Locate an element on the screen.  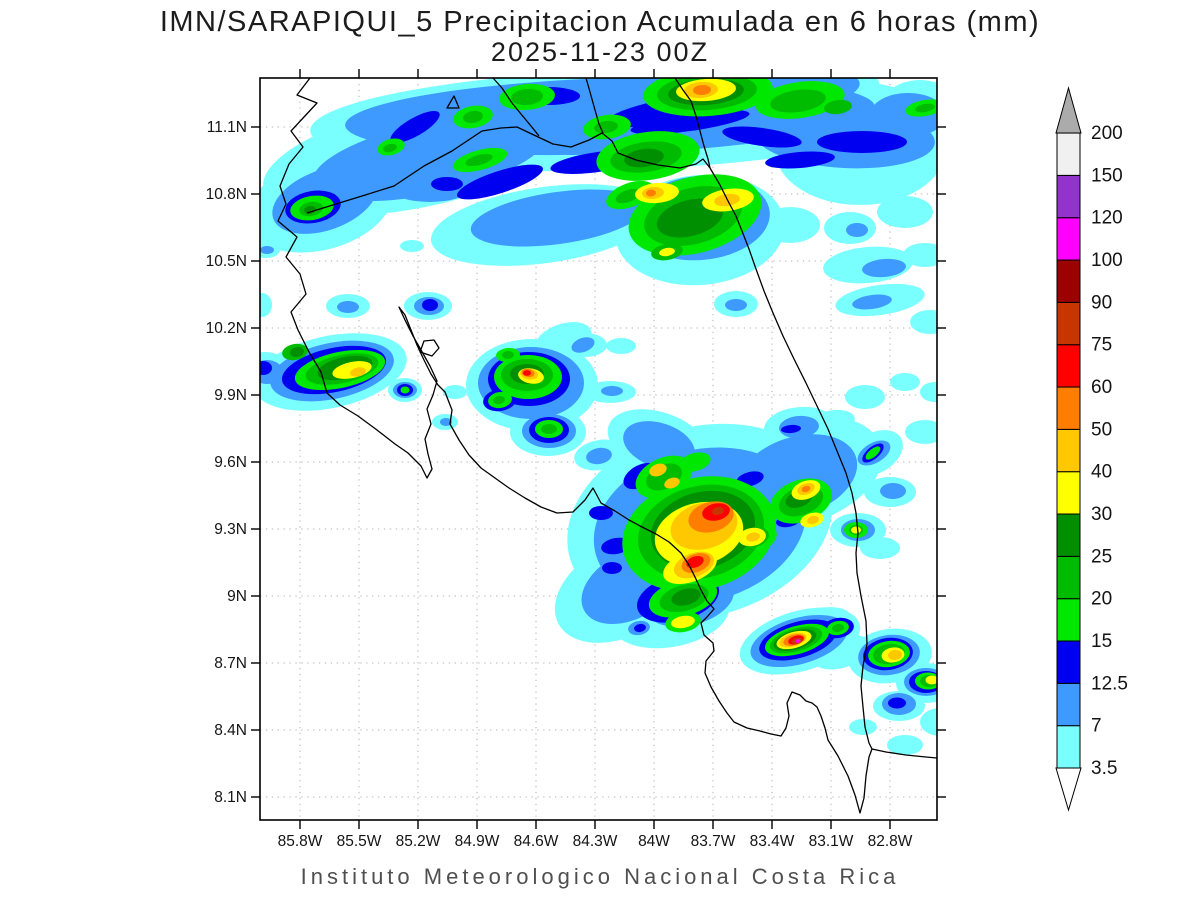
chart-subtitle-datetime: 2025-11-23 00Z is located at coordinates (600, 52).